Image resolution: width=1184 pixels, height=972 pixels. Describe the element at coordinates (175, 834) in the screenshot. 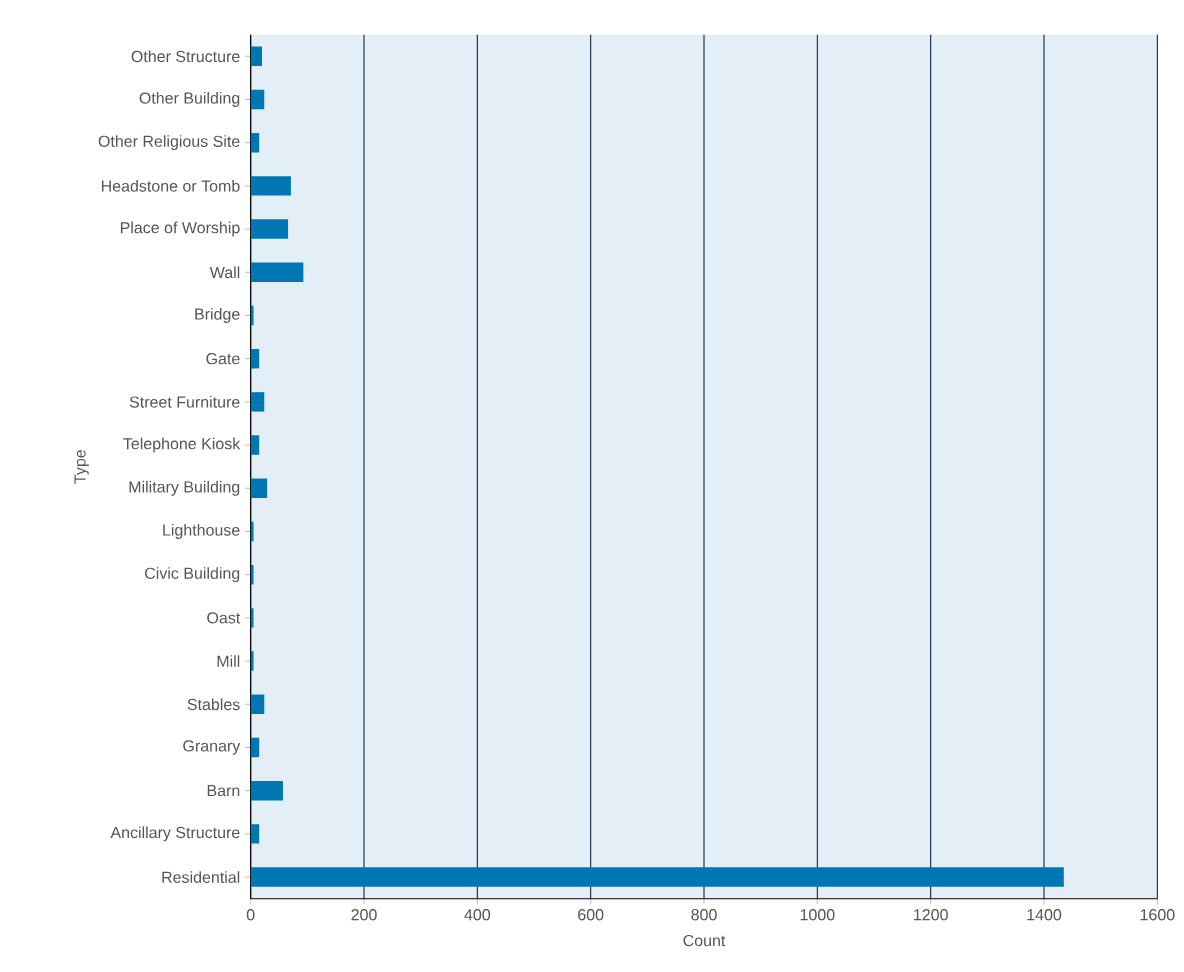

I see `y-tick-label: Ancillary Structure` at that location.